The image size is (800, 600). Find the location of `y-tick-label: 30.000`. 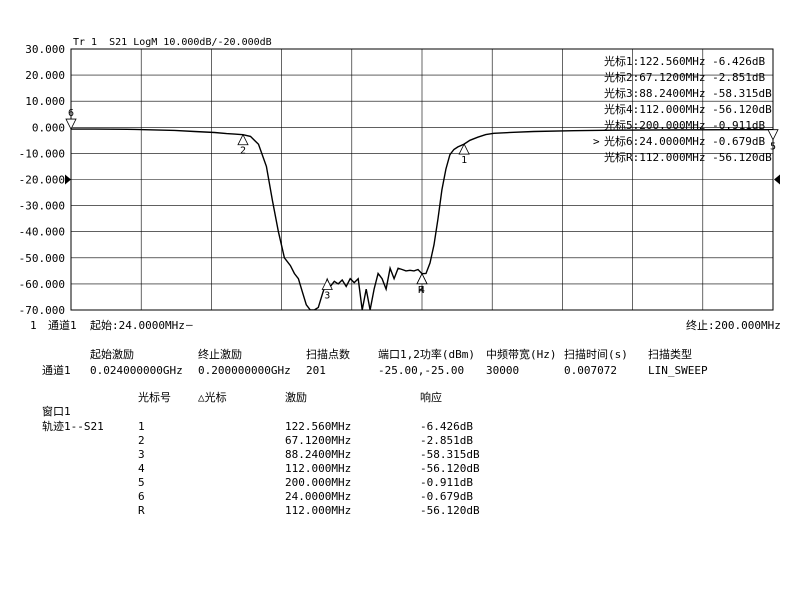

y-tick-label: 30.000 is located at coordinates (45, 49).